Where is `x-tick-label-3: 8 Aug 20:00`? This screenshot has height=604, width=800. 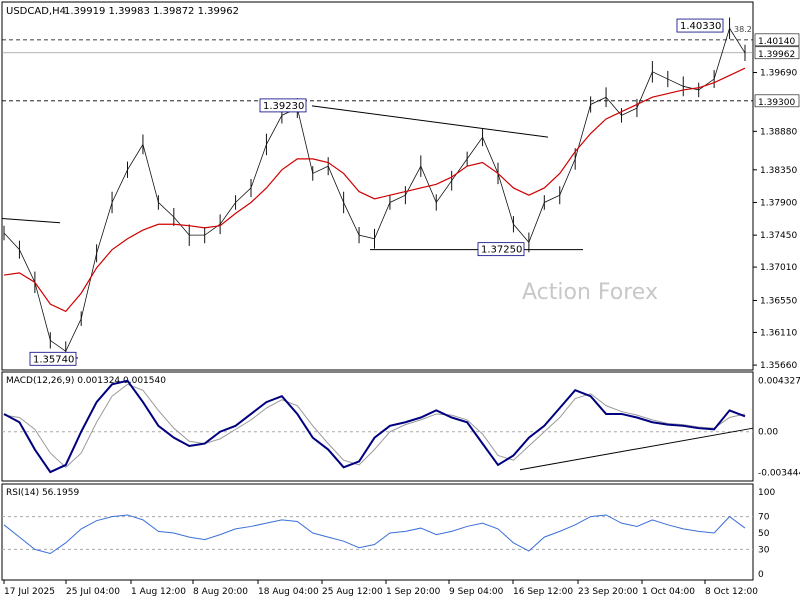 x-tick-label-3: 8 Aug 20:00 is located at coordinates (220, 592).